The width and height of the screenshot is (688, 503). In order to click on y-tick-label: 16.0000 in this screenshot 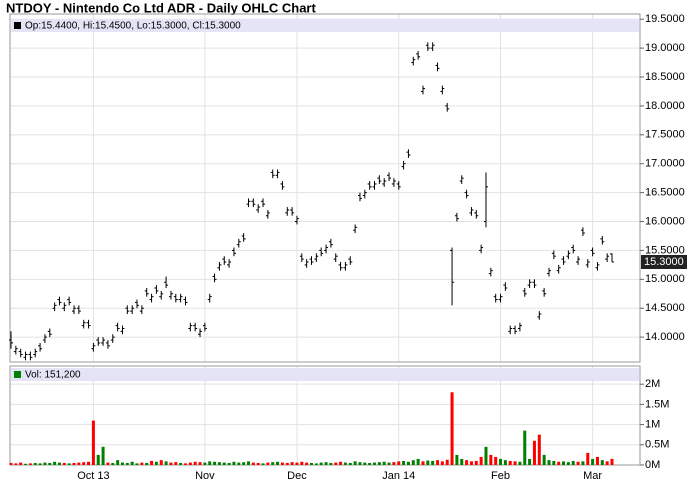, I will do `click(665, 221)`.